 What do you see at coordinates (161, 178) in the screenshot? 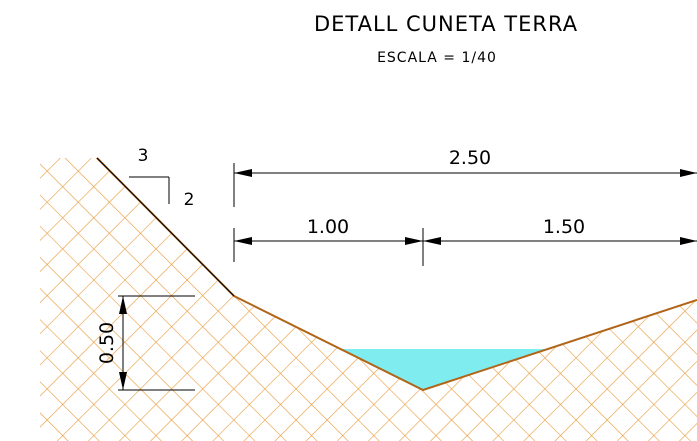
I see `slope-ratio-symbol: 3 2` at bounding box center [161, 178].